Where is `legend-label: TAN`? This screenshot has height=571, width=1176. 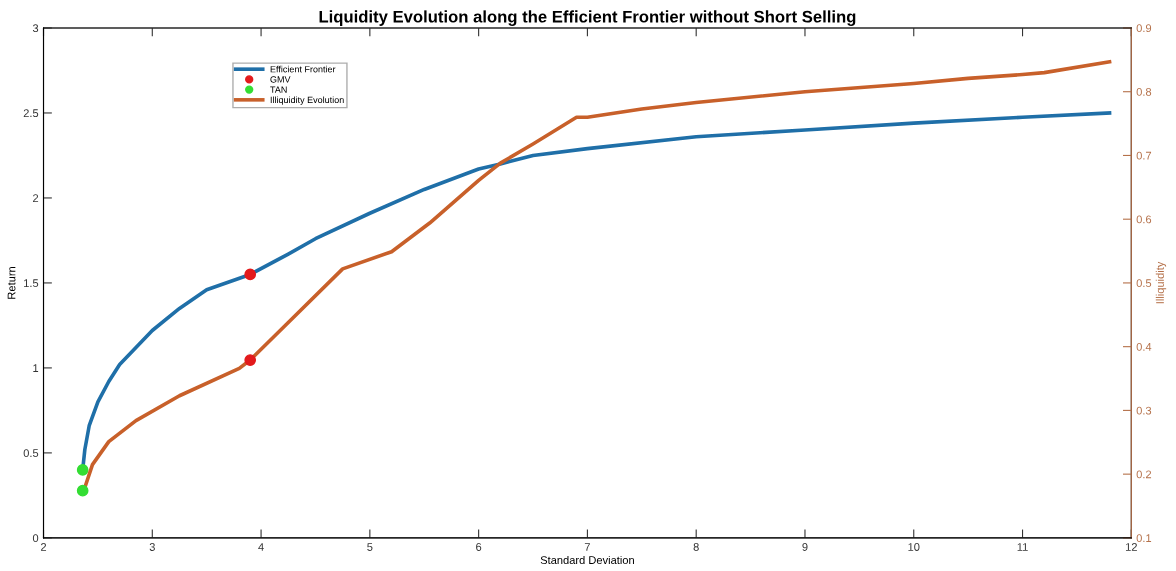 legend-label: TAN is located at coordinates (278, 89).